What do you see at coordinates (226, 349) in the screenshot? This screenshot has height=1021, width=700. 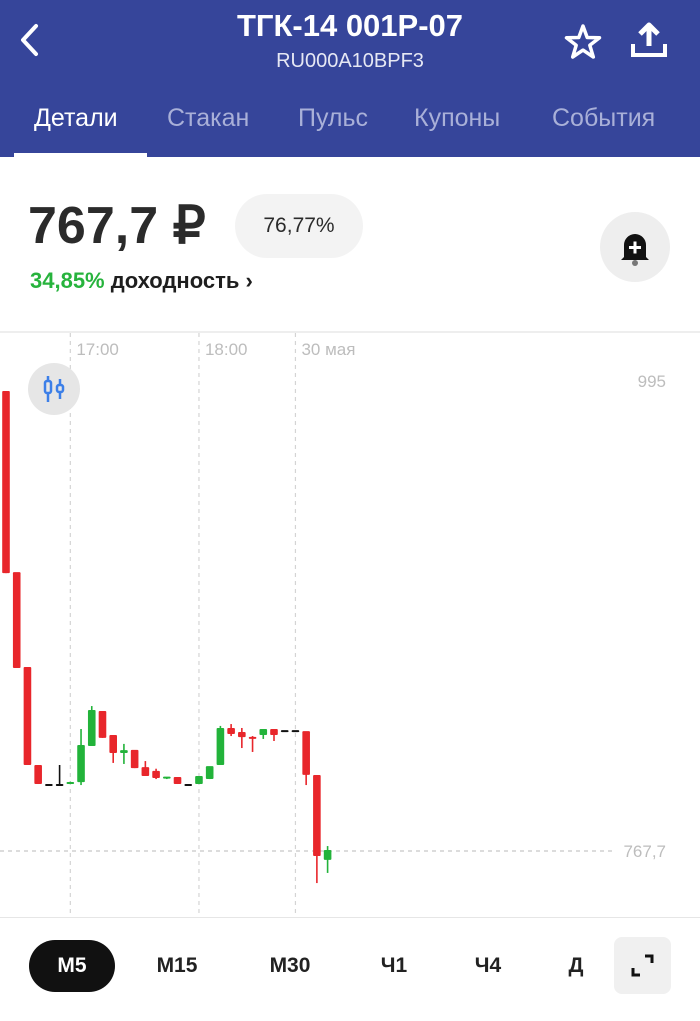 I see `x-tick-label: 18:00` at bounding box center [226, 349].